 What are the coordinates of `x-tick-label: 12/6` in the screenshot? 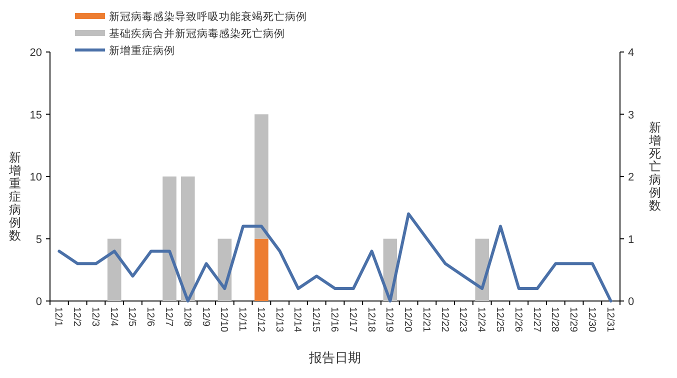 It's located at (150, 317).